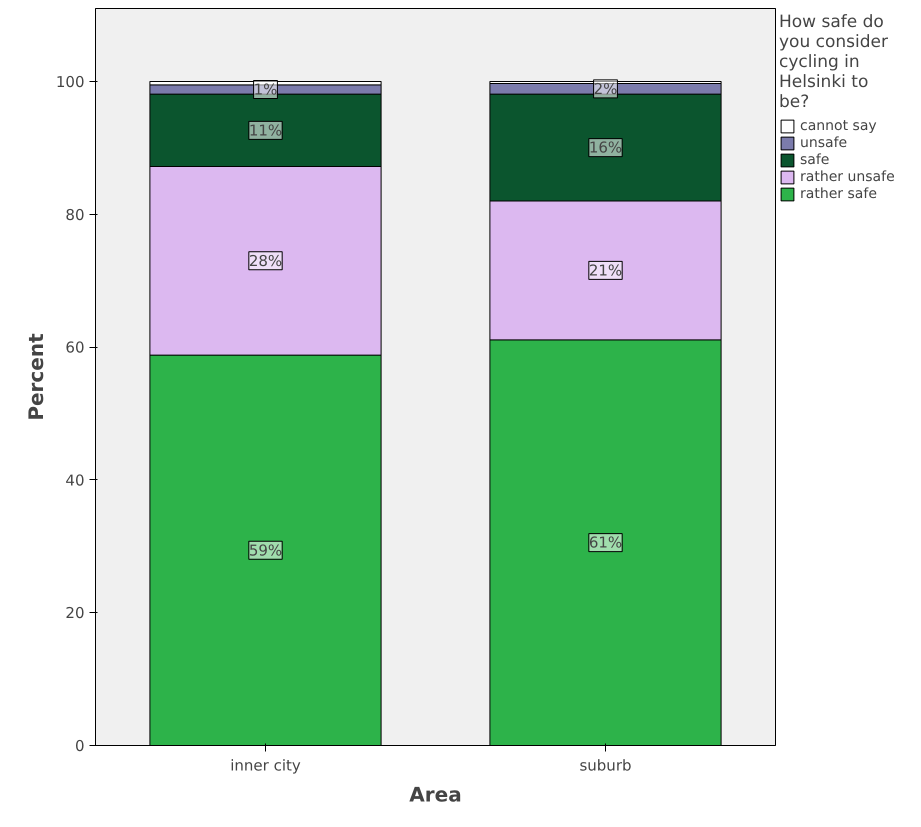 This screenshot has width=921, height=827. Describe the element at coordinates (847, 177) in the screenshot. I see `legend-label: rather unsafe` at that location.